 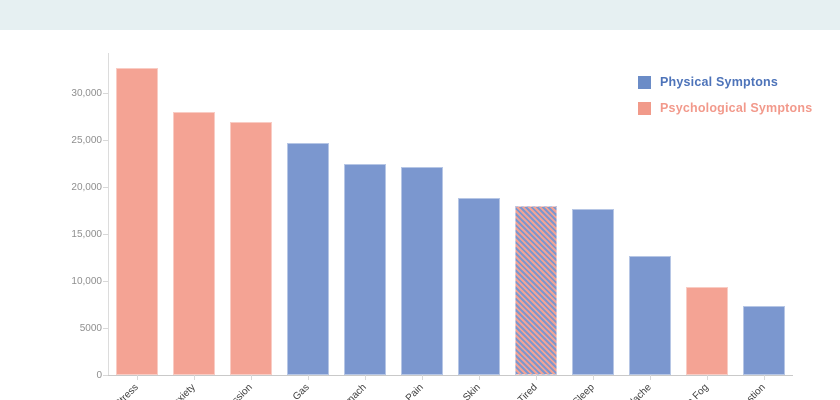 What do you see at coordinates (707, 331) in the screenshot?
I see `bar-brain-fog` at bounding box center [707, 331].